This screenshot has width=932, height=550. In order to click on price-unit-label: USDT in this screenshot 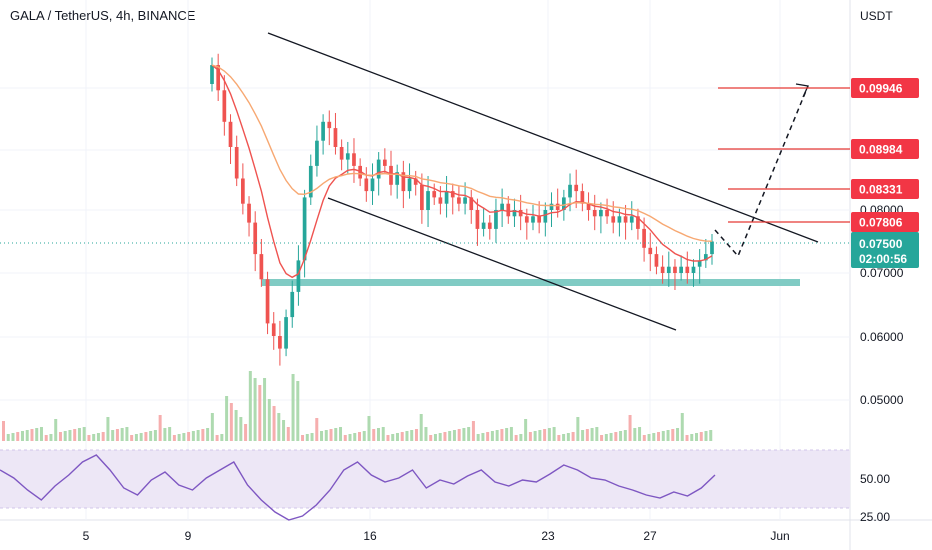, I will do `click(876, 16)`.